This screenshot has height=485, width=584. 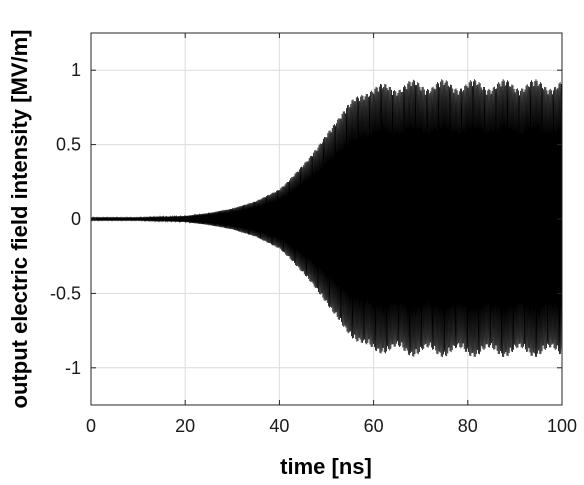 What do you see at coordinates (374, 426) in the screenshot?
I see `x-tick-label: 60` at bounding box center [374, 426].